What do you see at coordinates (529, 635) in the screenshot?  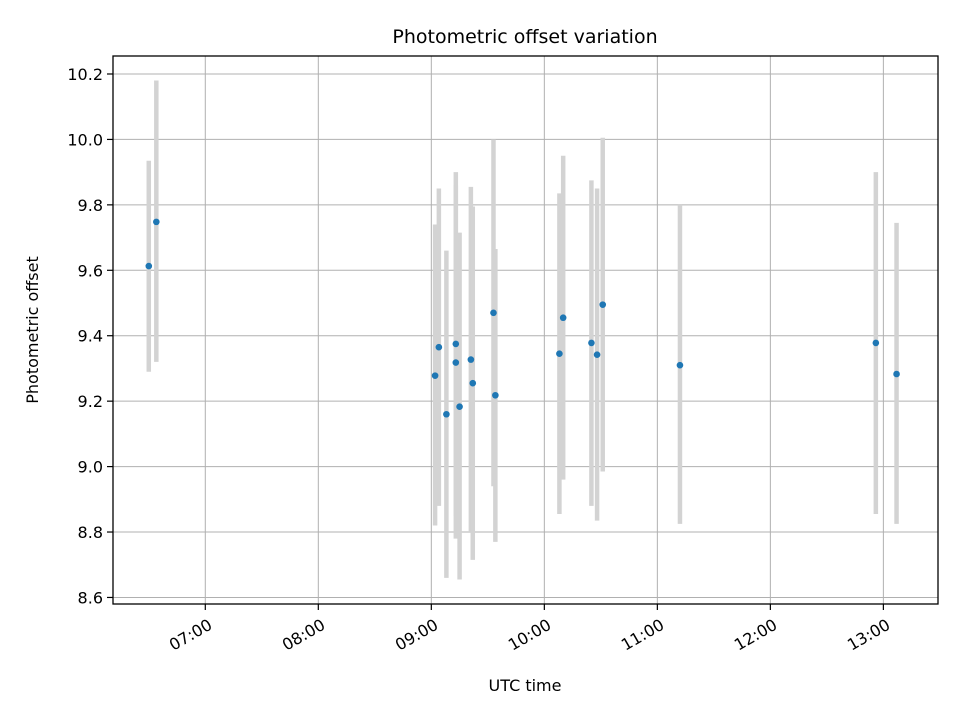 I see `x-tick-label: 10:00` at bounding box center [529, 635].